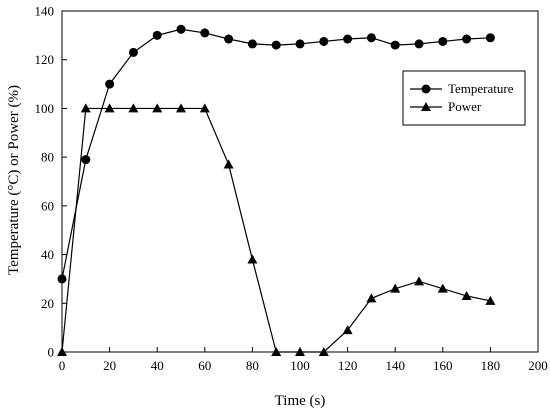 The height and width of the screenshot is (413, 550). Describe the element at coordinates (157, 365) in the screenshot. I see `x-tick-label: 40` at that location.